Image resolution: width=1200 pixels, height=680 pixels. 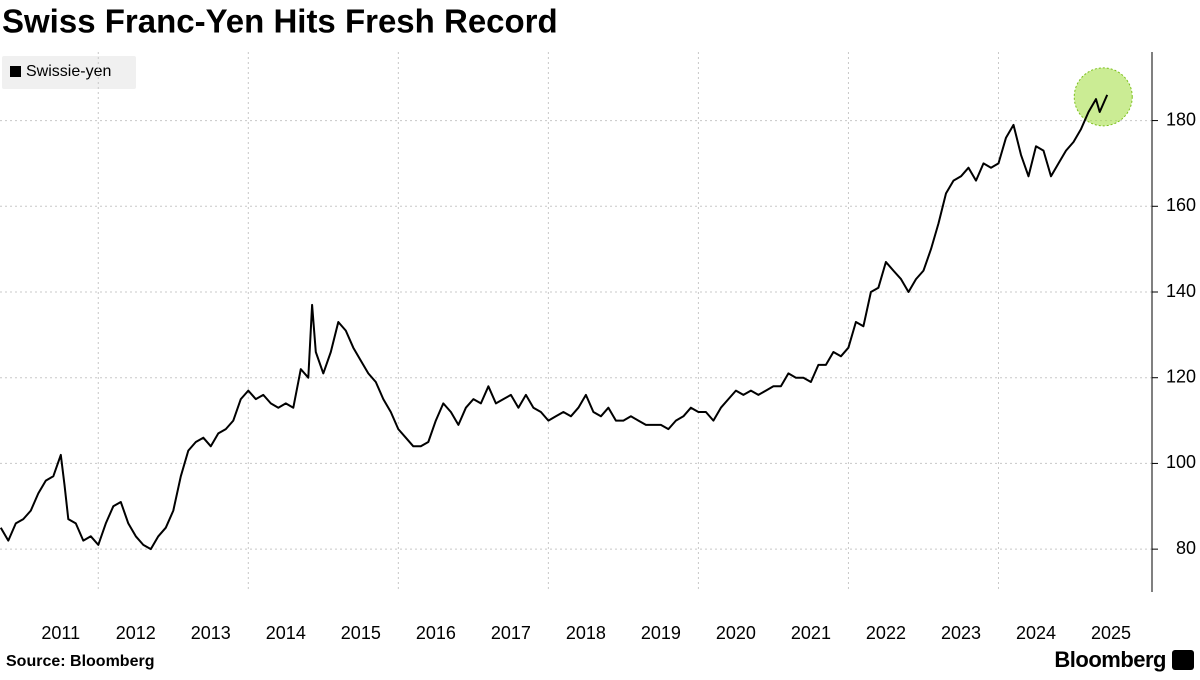 I want to click on x-tick-label: 2015, so click(x=361, y=633).